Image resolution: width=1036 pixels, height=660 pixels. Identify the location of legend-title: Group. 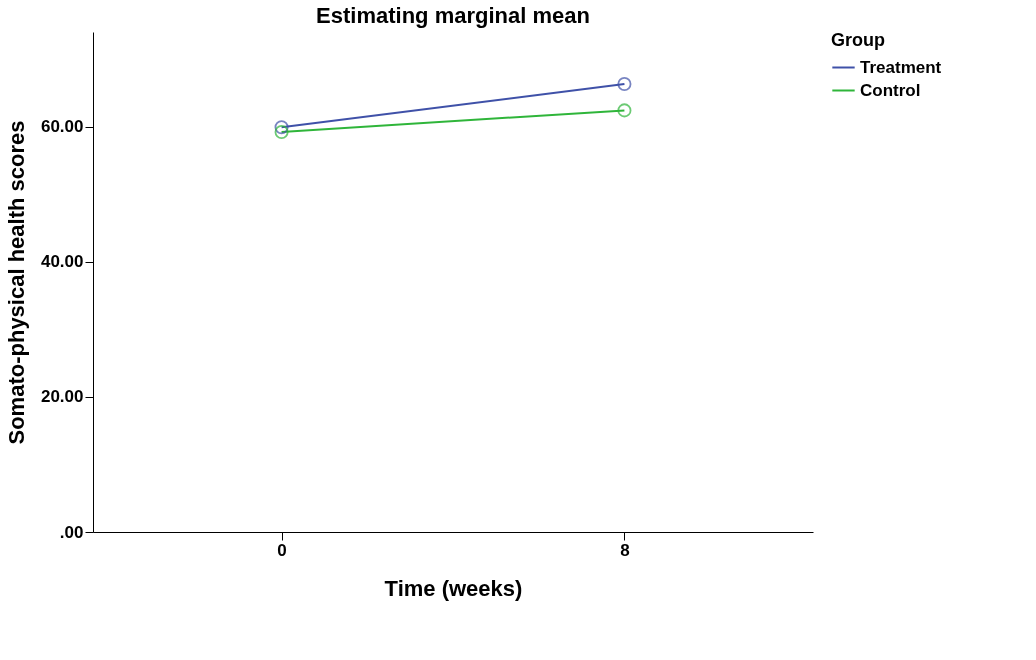
(858, 40).